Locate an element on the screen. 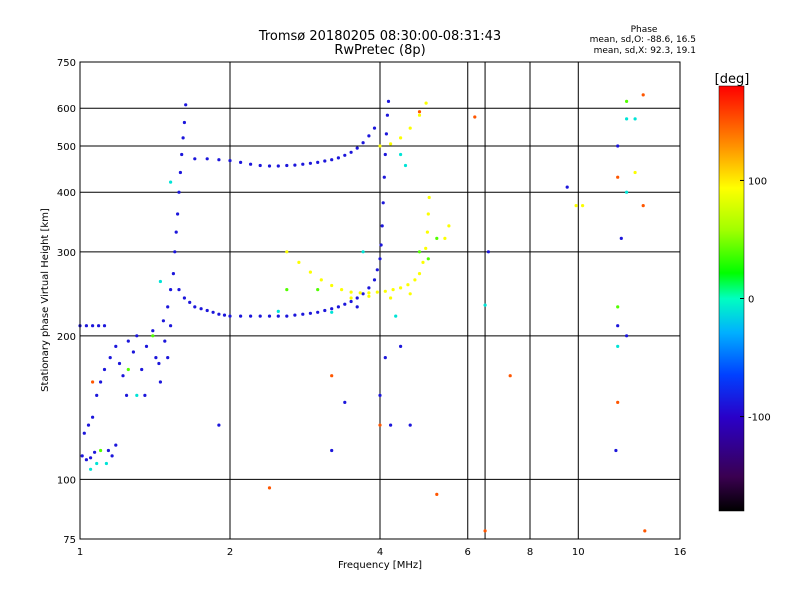 The height and width of the screenshot is (600, 800). x-axis-label: Frequency [MHz] is located at coordinates (380, 565).